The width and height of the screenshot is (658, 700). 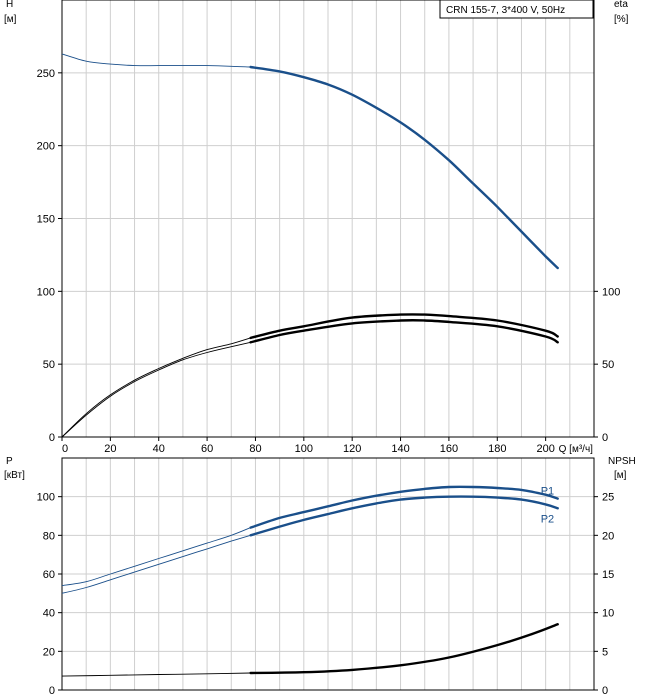 I want to click on title-box, so click(x=516, y=9).